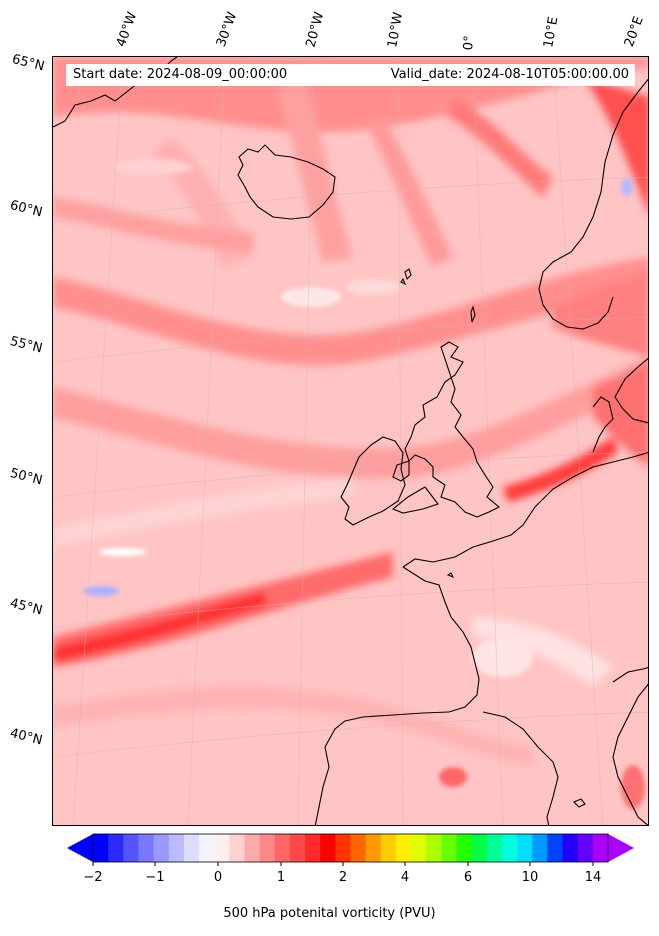  Describe the element at coordinates (530, 877) in the screenshot. I see `cbar-tick-10: 10` at that location.